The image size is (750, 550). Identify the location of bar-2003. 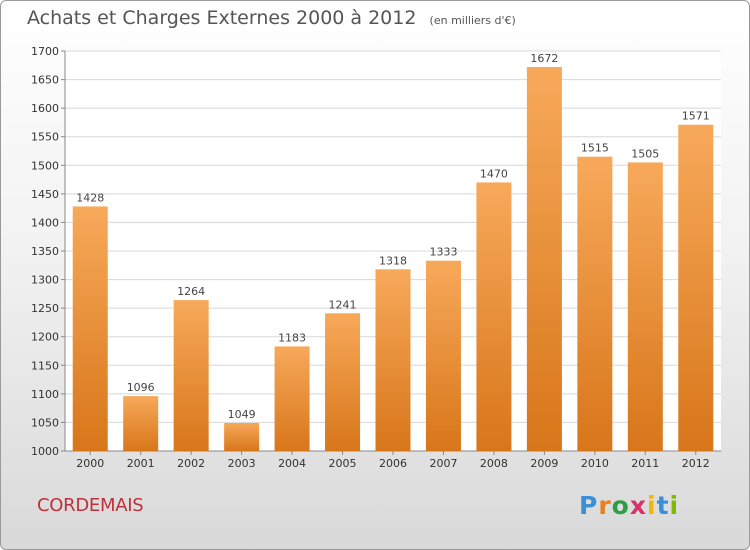
(242, 437).